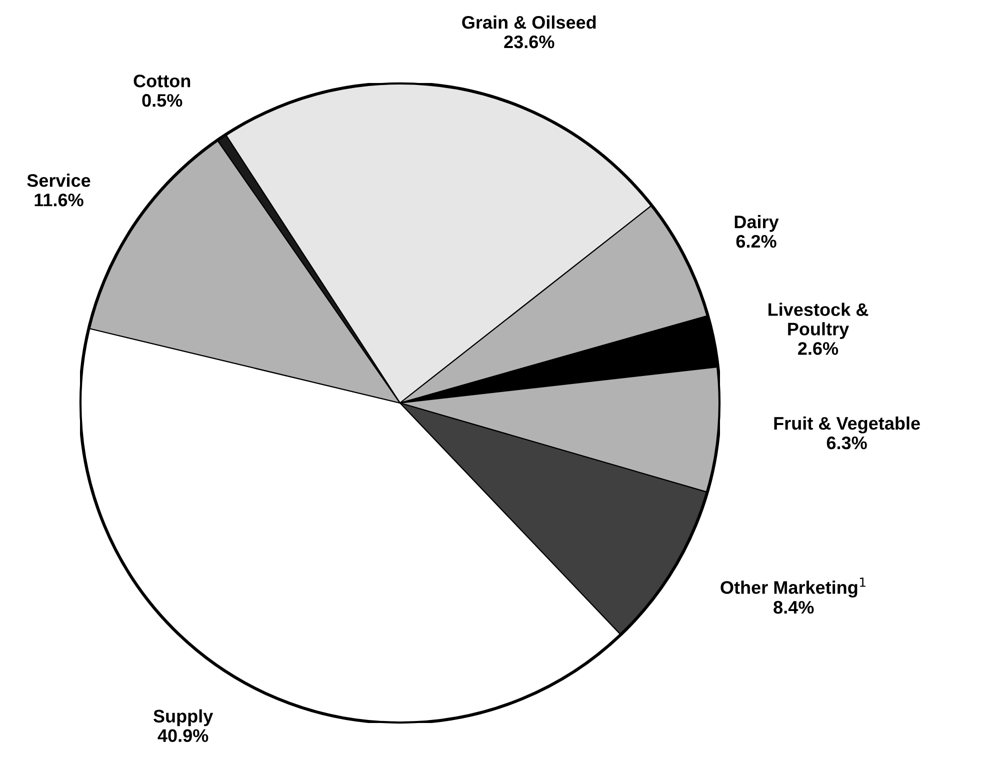  Describe the element at coordinates (846, 443) in the screenshot. I see `data-label: 6.3%` at that location.